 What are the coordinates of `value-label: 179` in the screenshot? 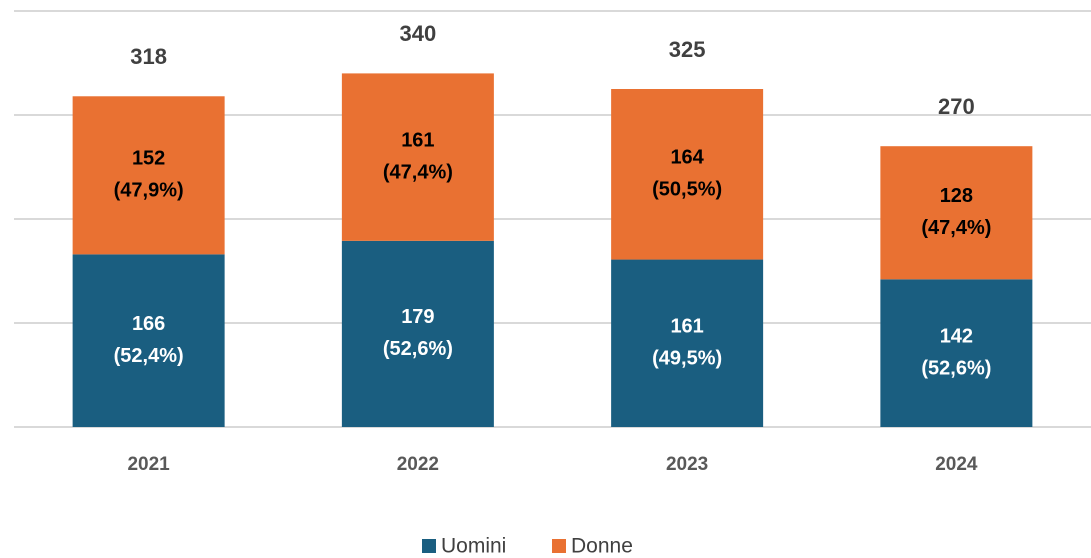 It's located at (417, 317).